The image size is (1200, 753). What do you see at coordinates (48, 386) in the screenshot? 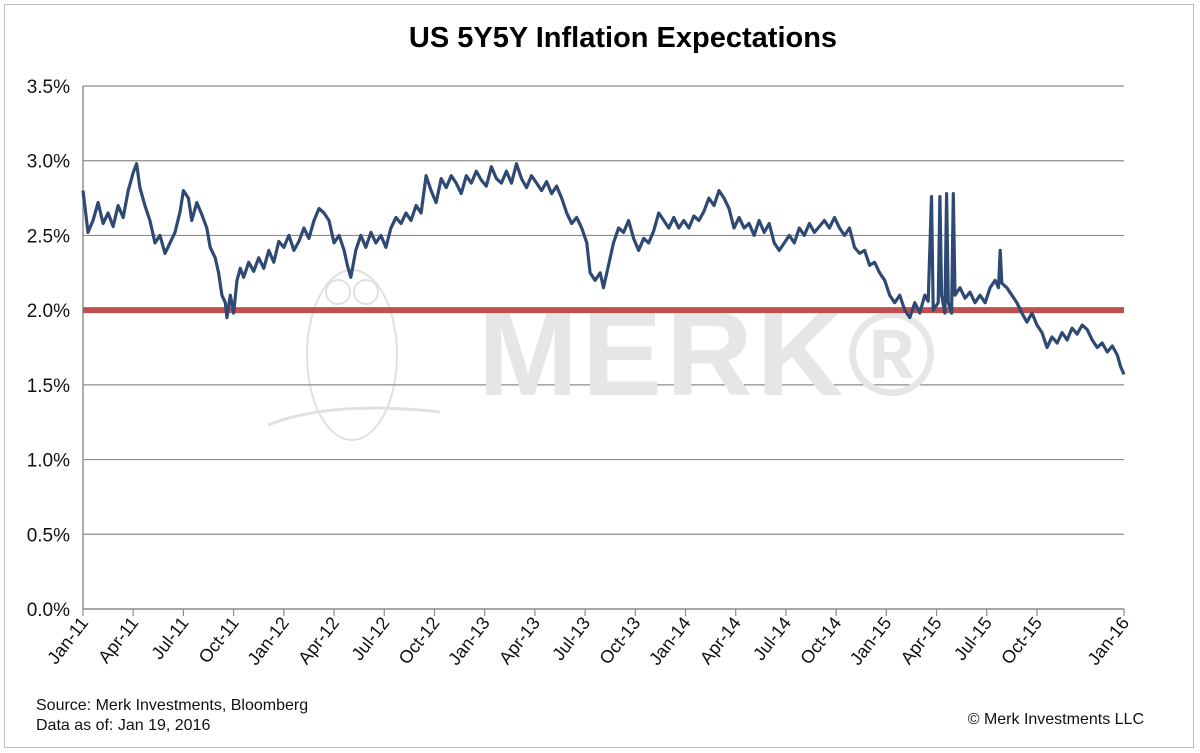
I see `y-tick-label: 1.5%` at bounding box center [48, 386].